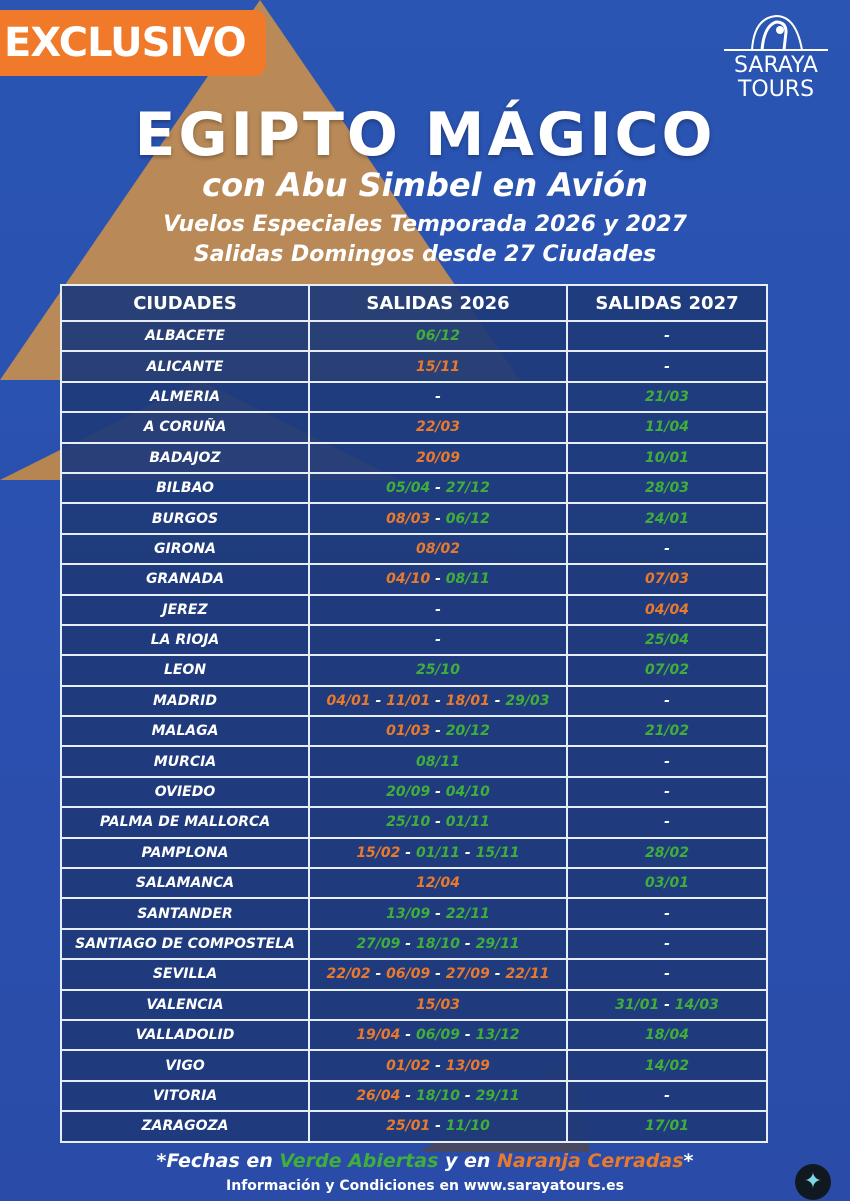  Describe the element at coordinates (438, 488) in the screenshot. I see `departures-2026-cell: 05/04 - 27/12` at that location.